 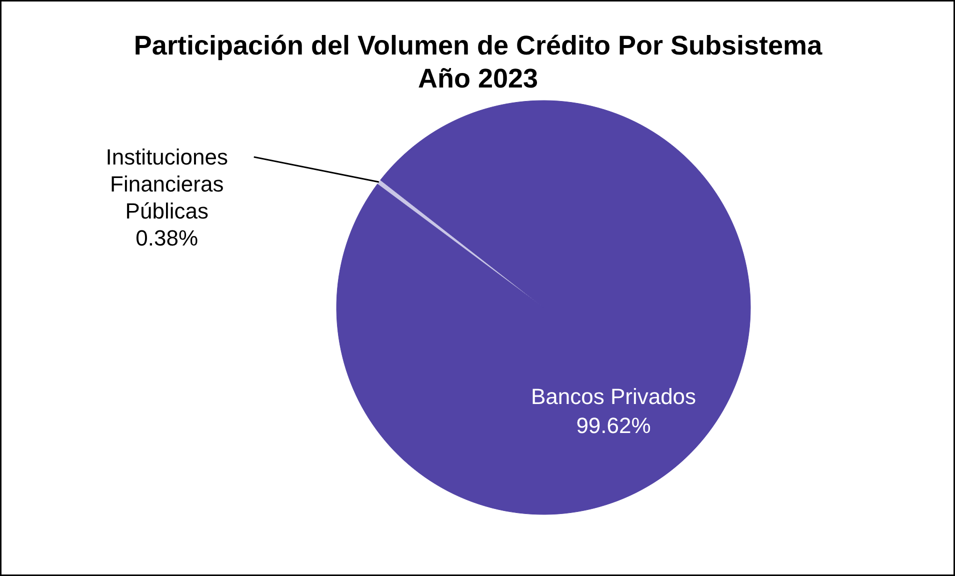 What do you see at coordinates (613, 396) in the screenshot?
I see `slice-label: Bancos Privados` at bounding box center [613, 396].